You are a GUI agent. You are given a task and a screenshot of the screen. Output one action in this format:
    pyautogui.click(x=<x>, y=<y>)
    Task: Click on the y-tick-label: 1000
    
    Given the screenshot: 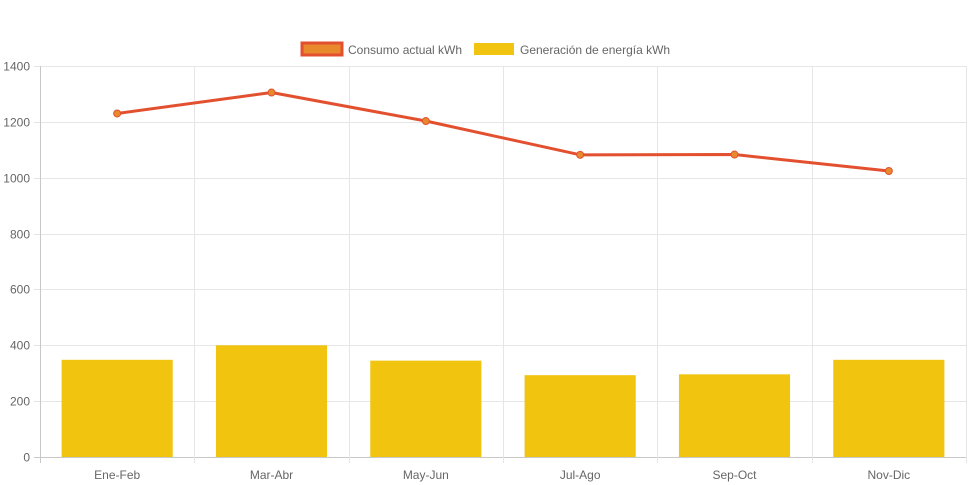 What is the action you would take?
    pyautogui.click(x=16, y=179)
    